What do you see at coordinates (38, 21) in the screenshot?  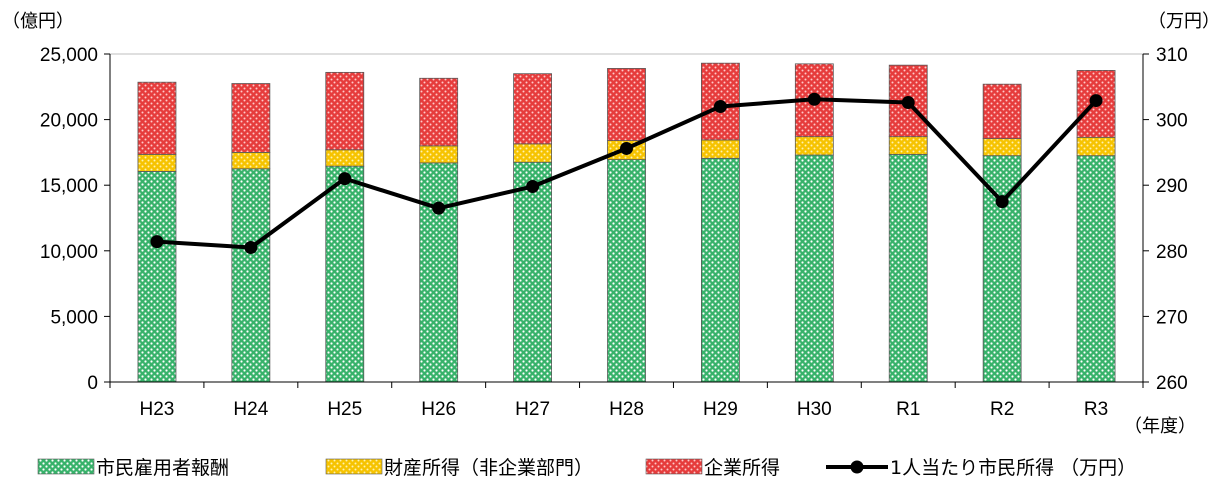 I see `y-left-unit: （億円）` at bounding box center [38, 21].